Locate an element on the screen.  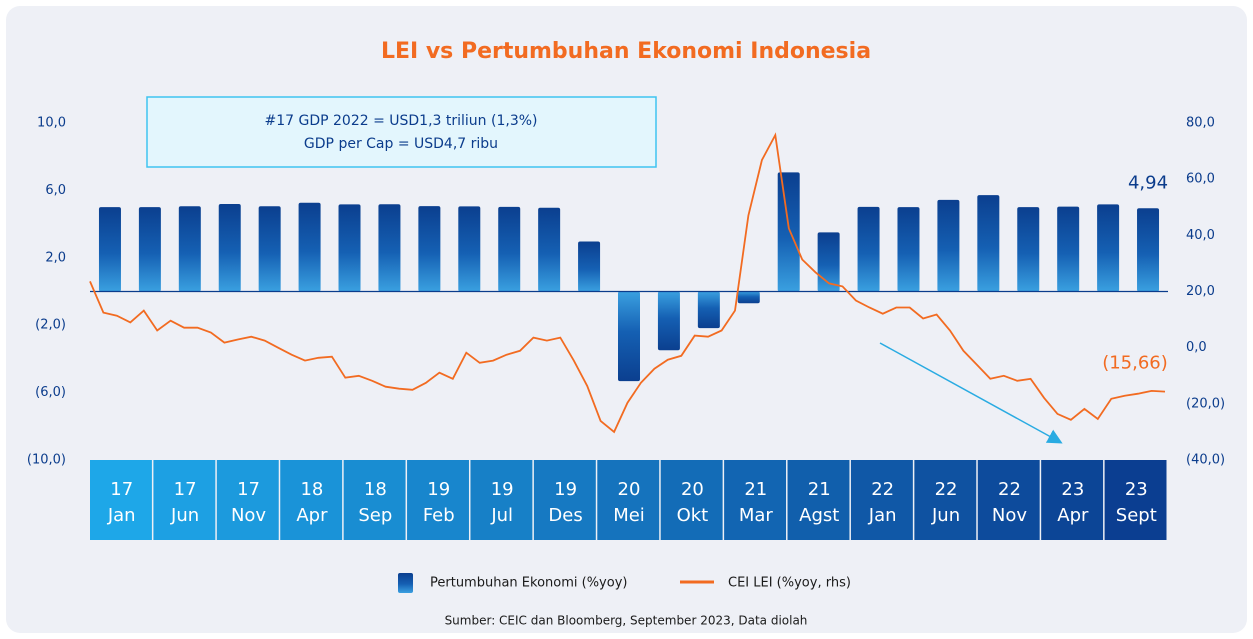
y-tick-label: (6,0) is located at coordinates (50, 392).